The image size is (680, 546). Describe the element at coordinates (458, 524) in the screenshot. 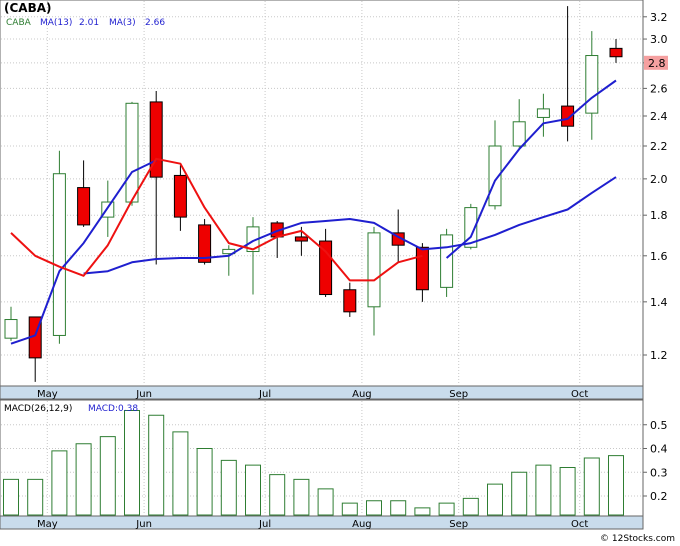

I see `macd-x-tick-label: Sep` at that location.